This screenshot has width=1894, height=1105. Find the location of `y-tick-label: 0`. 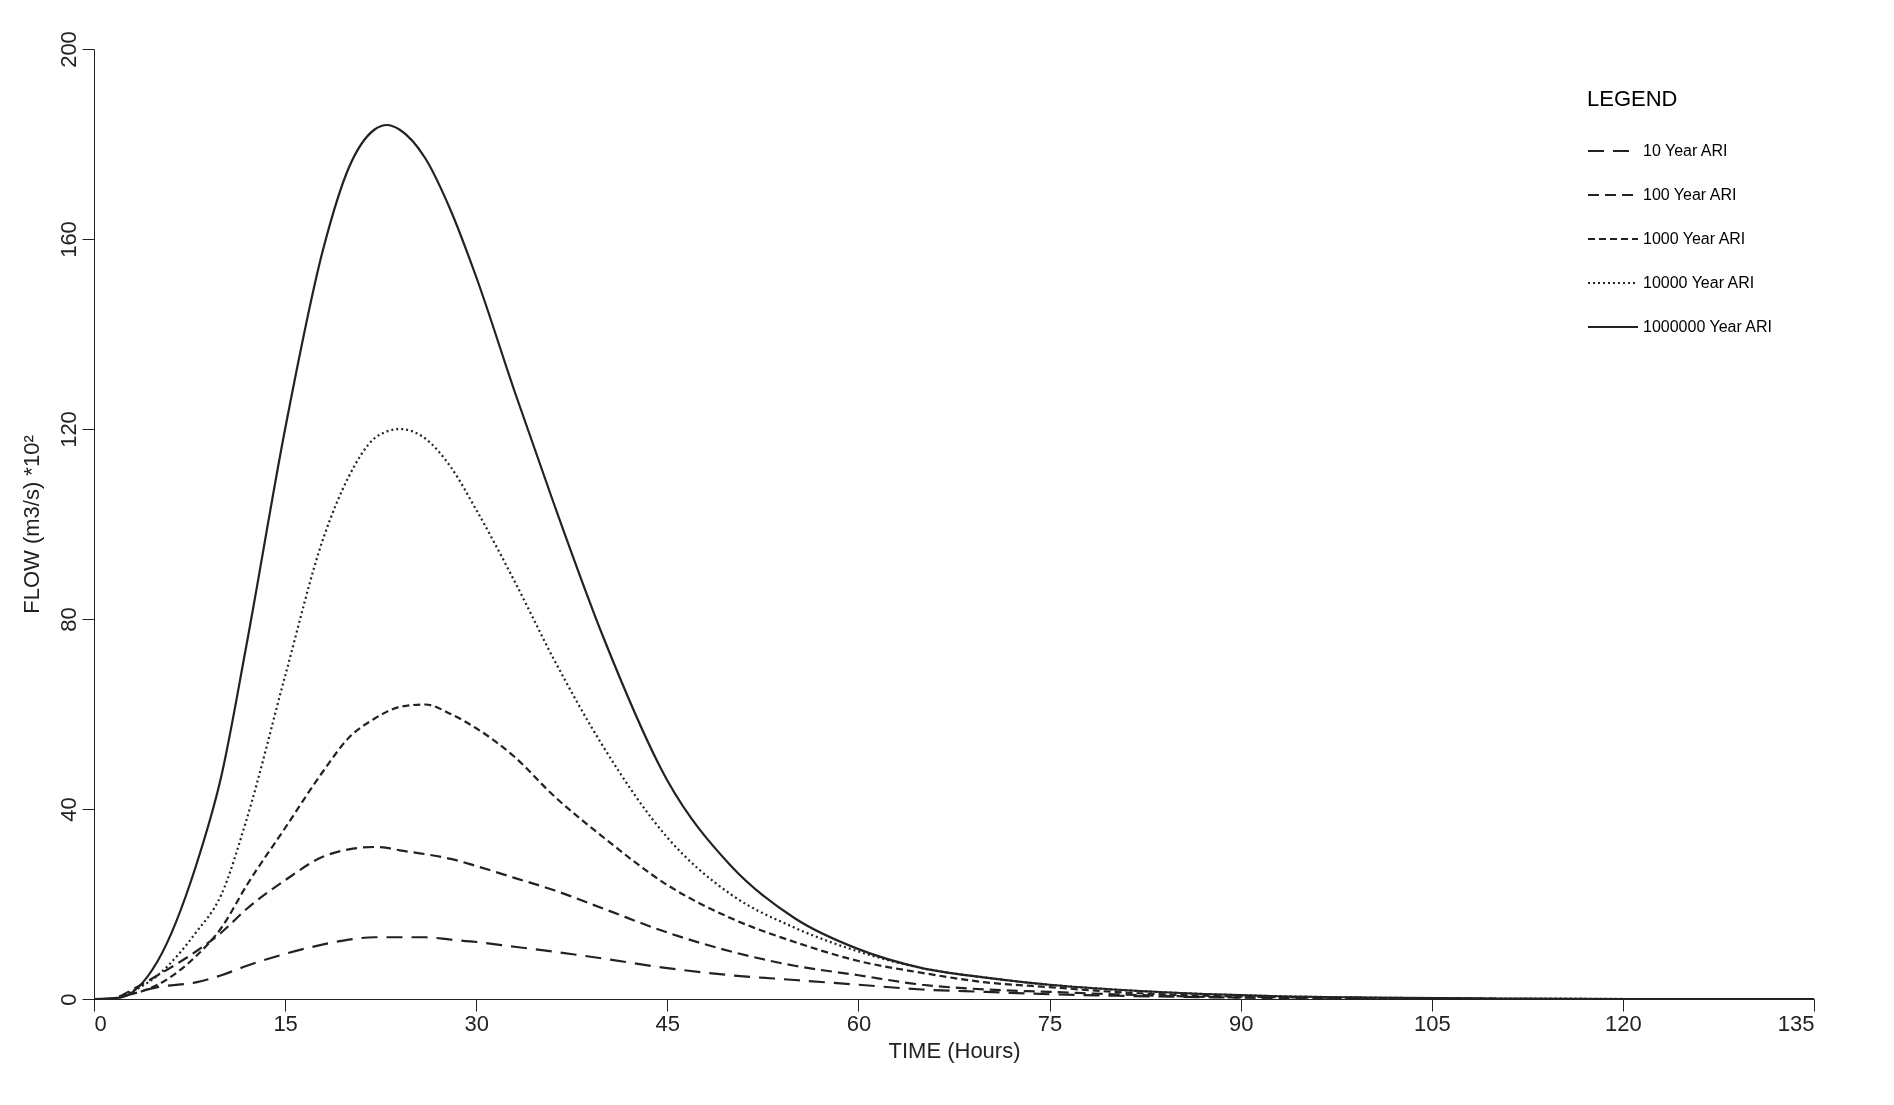

y-tick-label: 0 is located at coordinates (68, 999).